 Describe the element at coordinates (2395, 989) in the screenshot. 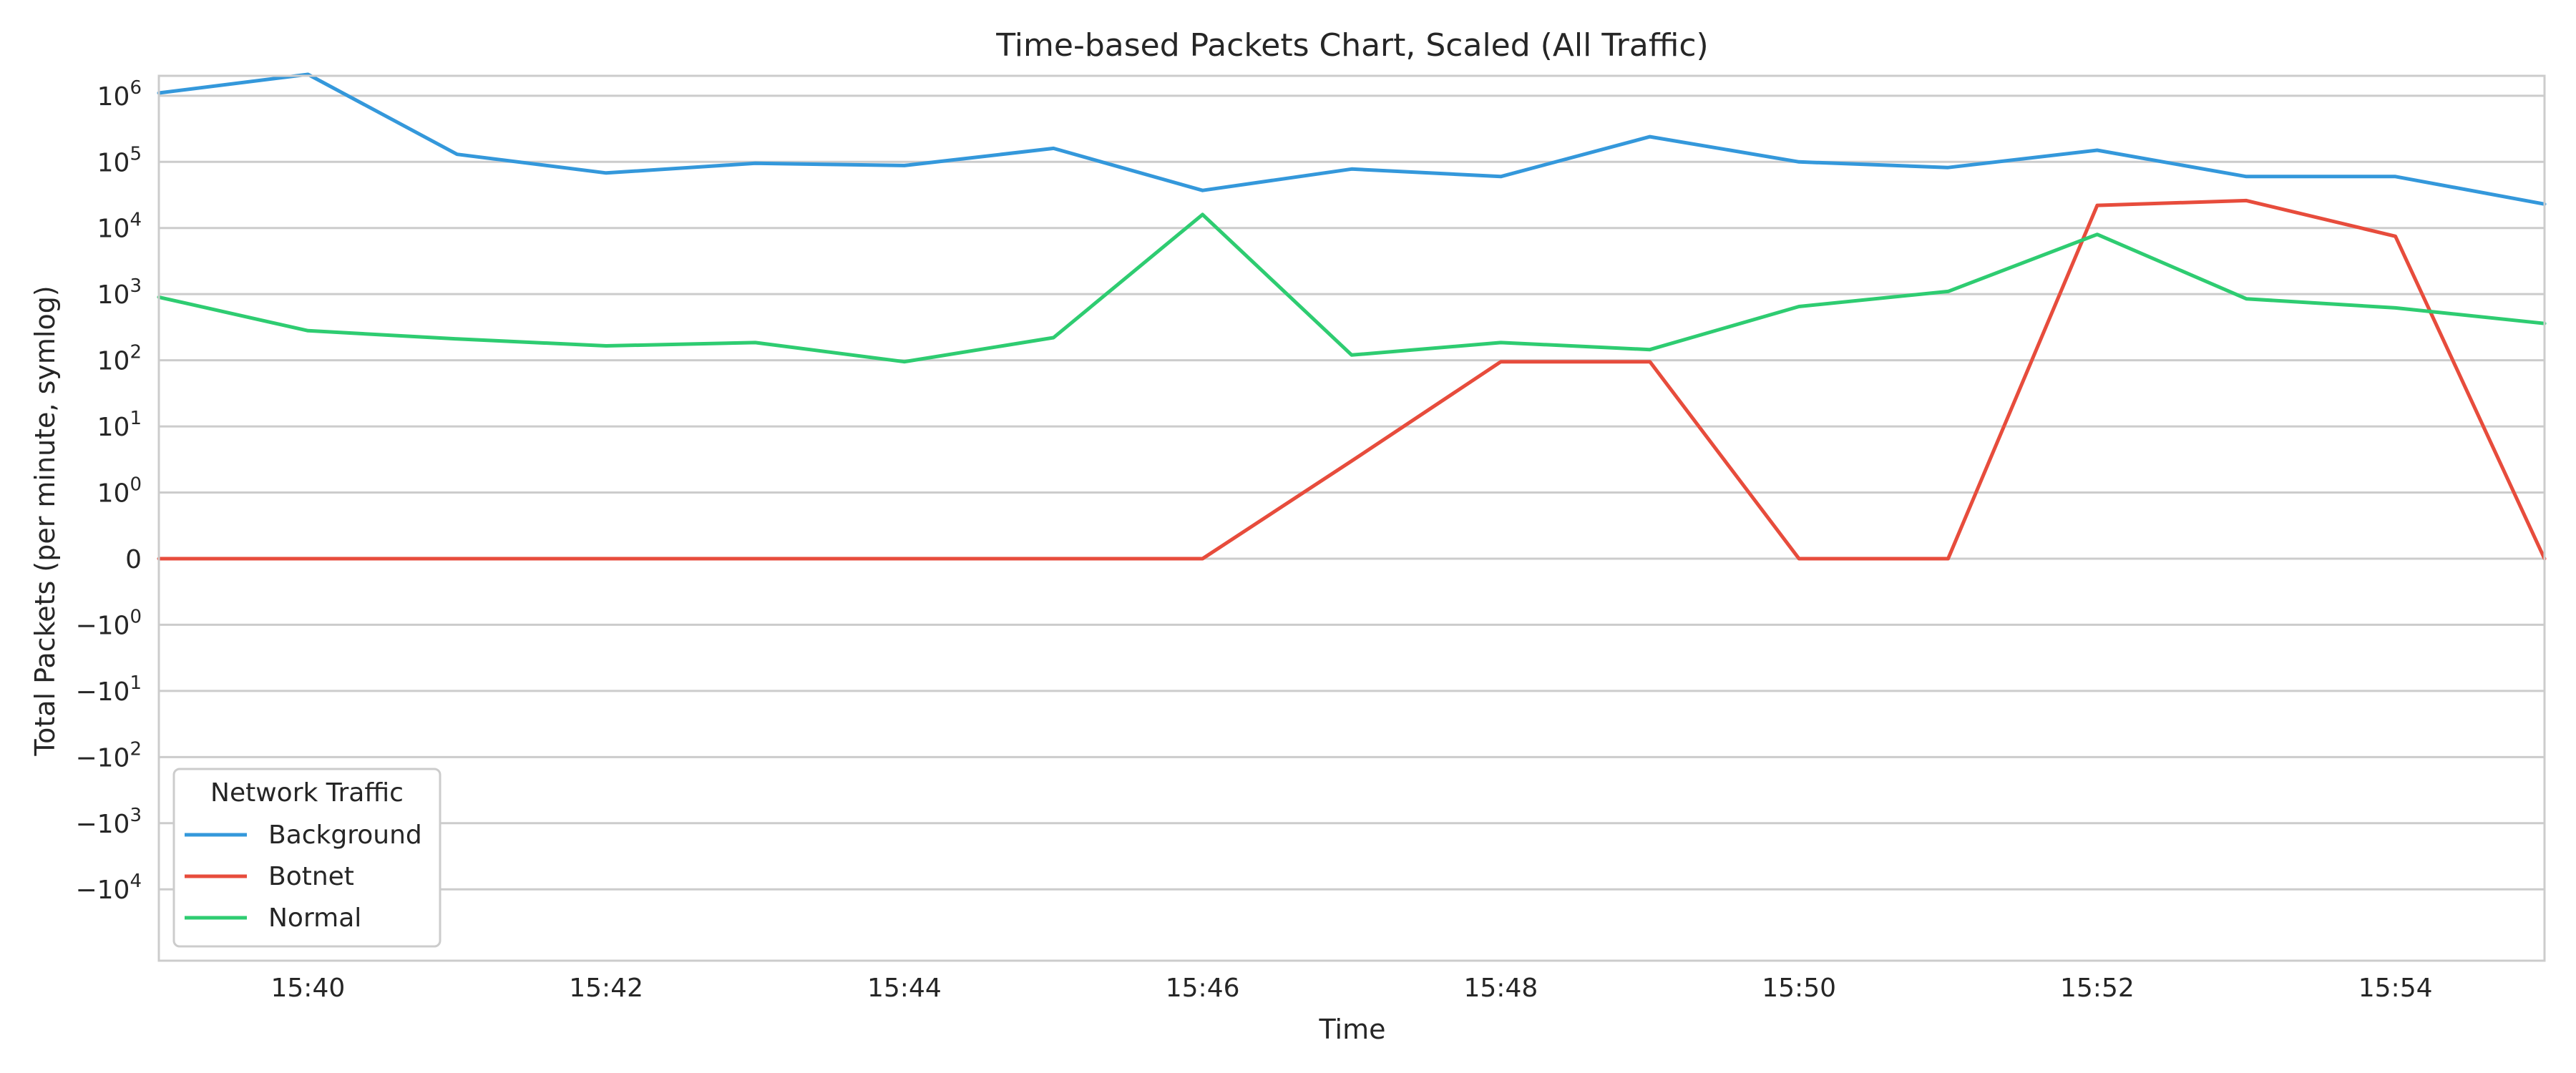

I see `x-tick-label: 15:54` at that location.